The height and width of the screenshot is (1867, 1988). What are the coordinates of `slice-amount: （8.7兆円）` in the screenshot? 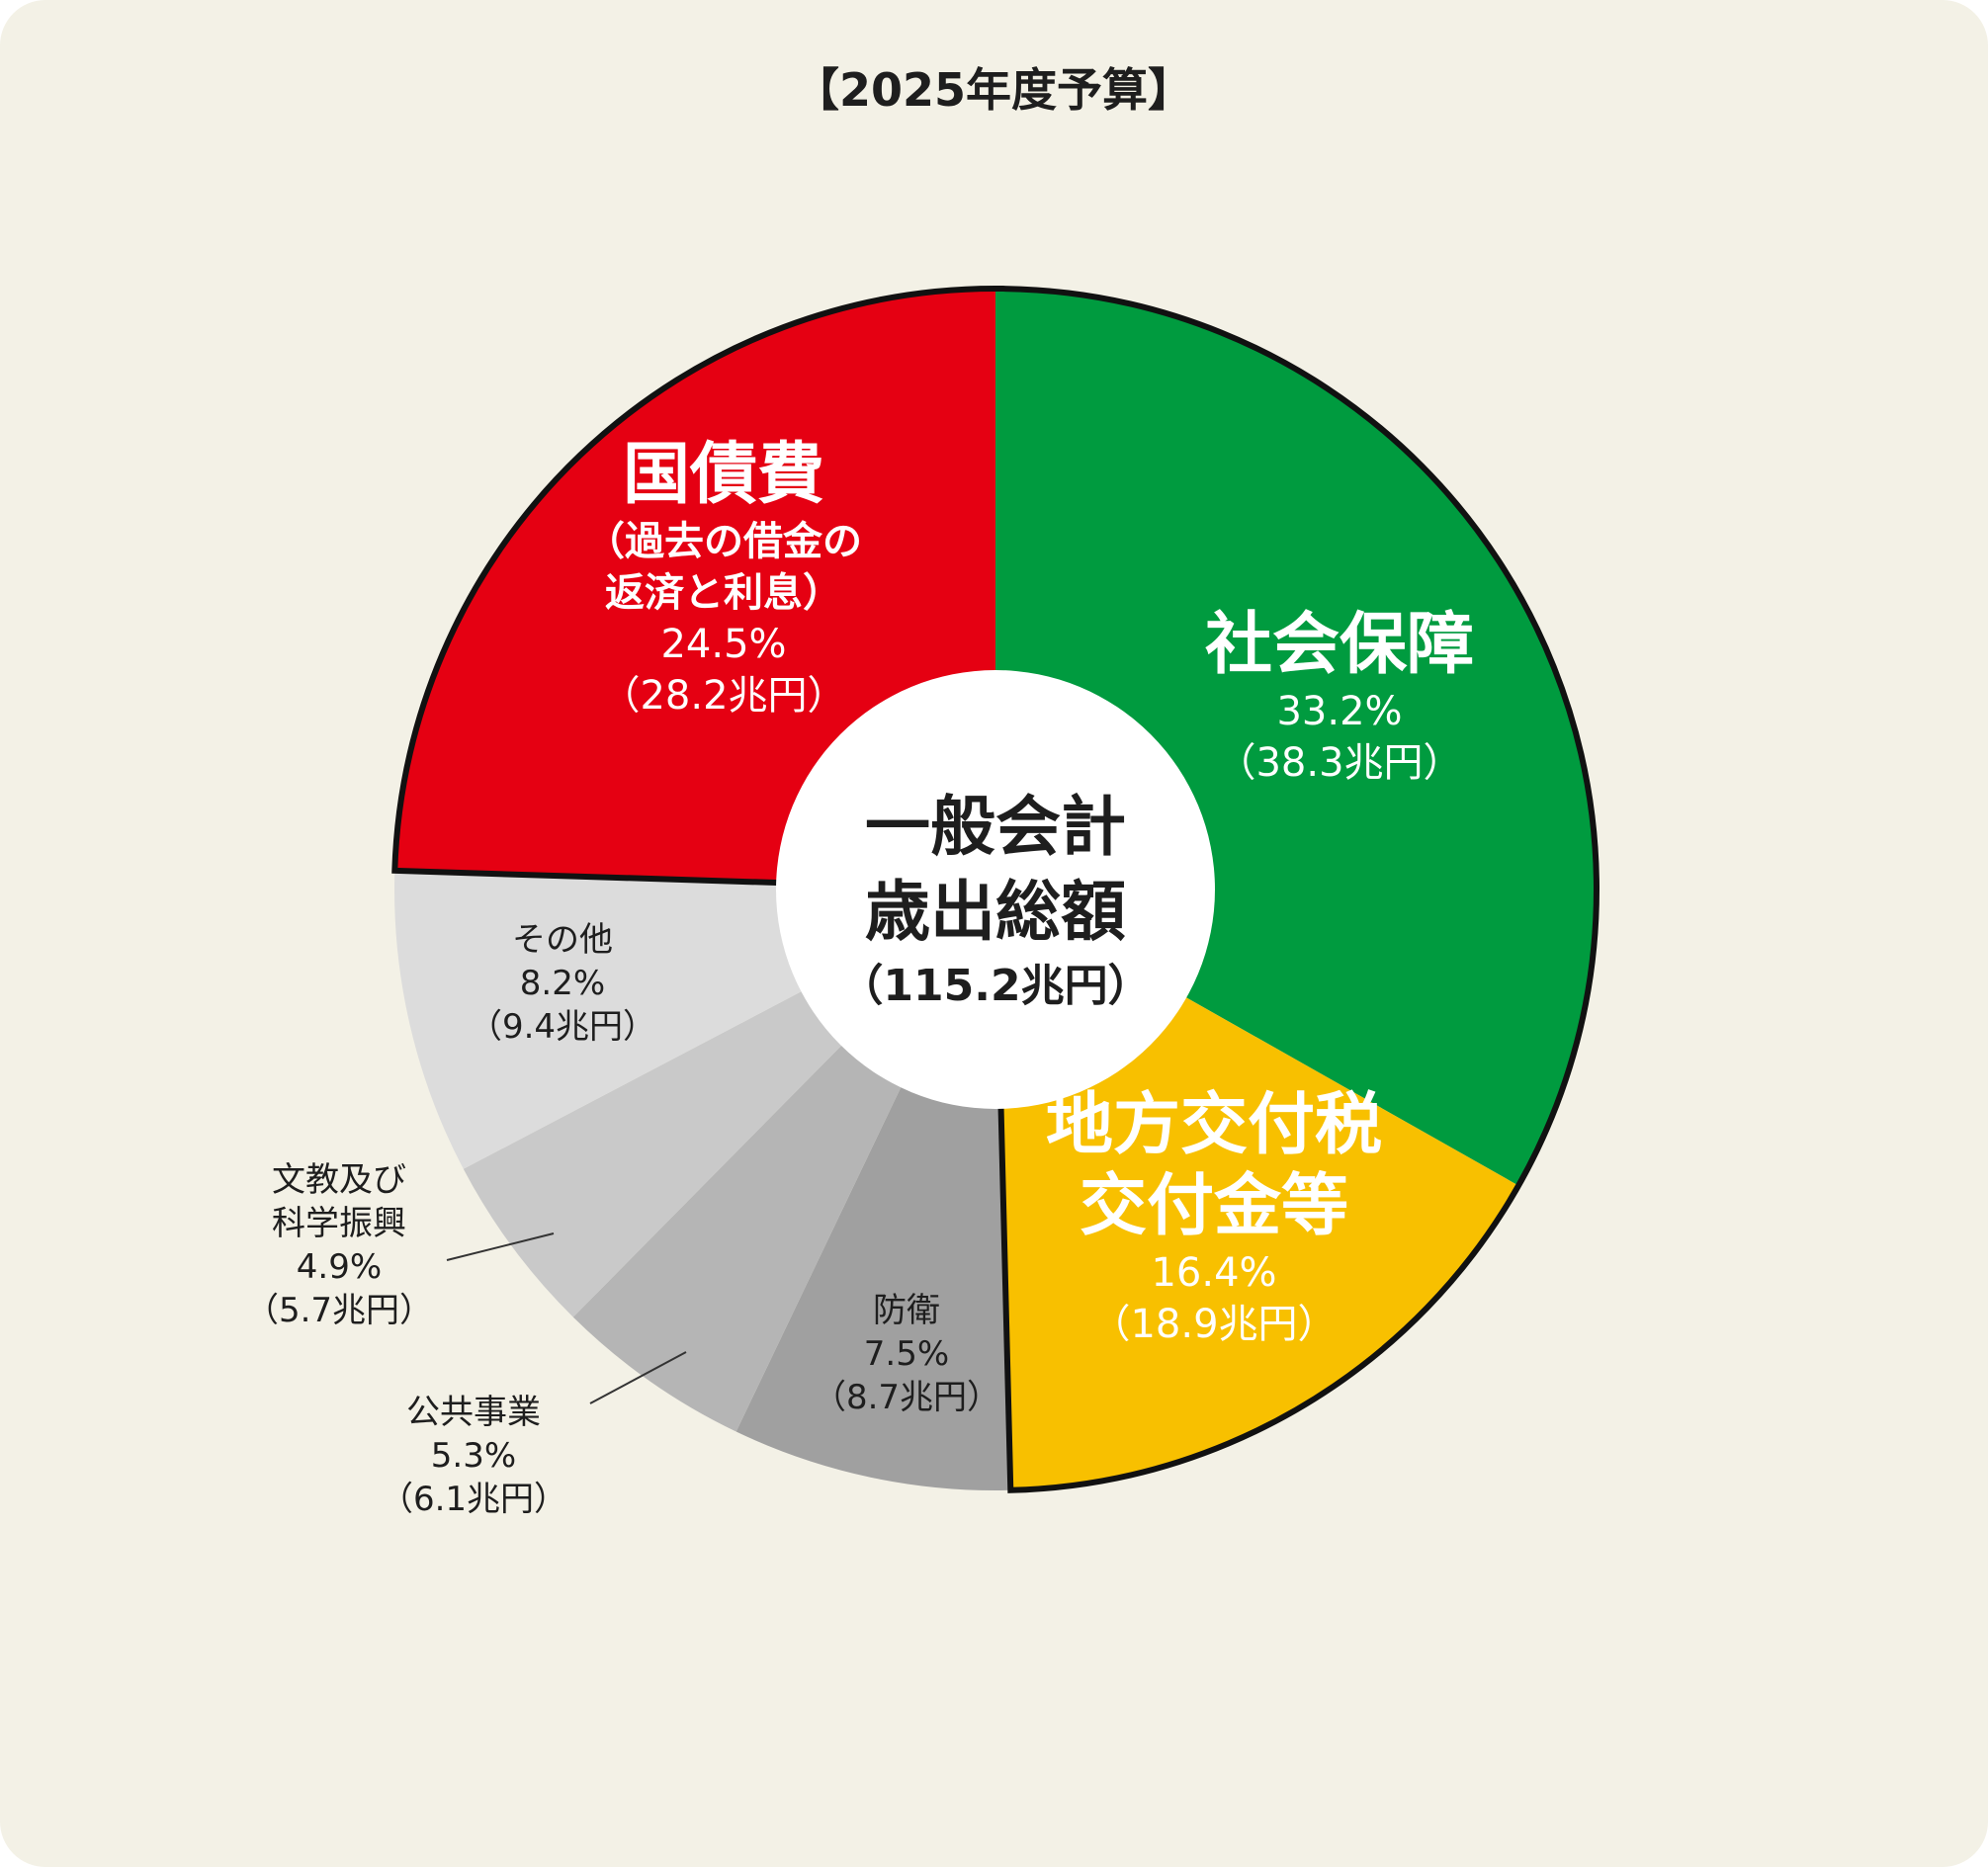 It's located at (906, 1397).